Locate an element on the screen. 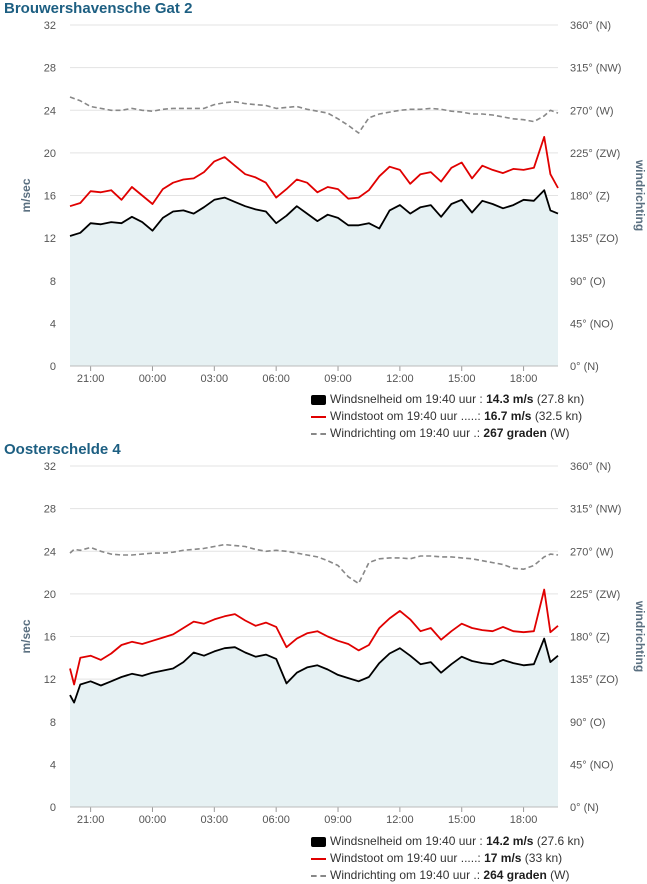 The width and height of the screenshot is (647, 884). legend-value: 14.3 m/s is located at coordinates (510, 399).